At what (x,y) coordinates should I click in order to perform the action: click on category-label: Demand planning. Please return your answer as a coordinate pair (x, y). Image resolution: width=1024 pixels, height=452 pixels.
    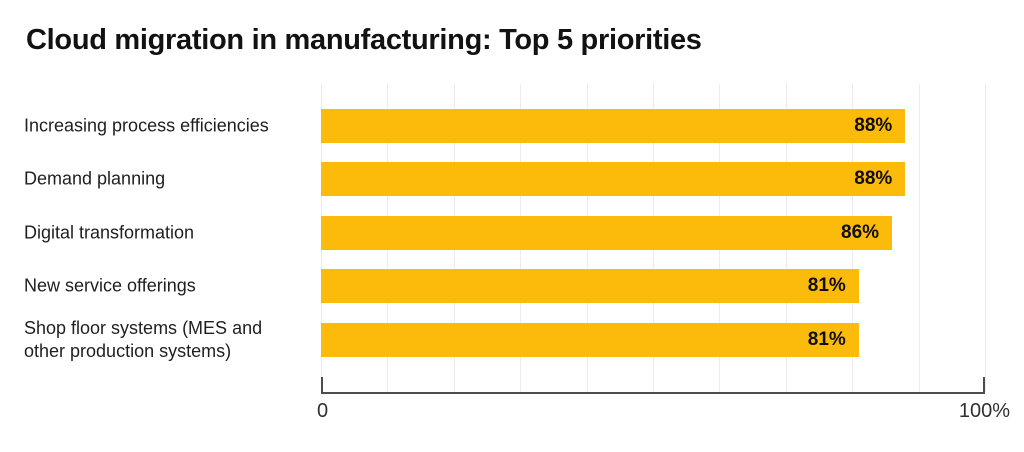
    Looking at the image, I should click on (95, 178).